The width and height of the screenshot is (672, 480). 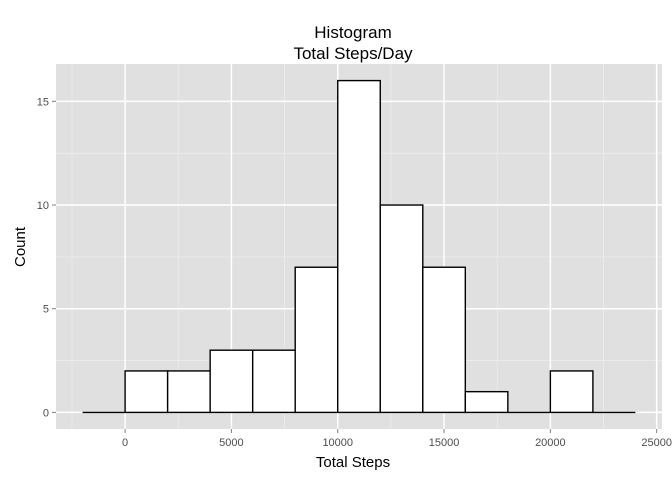 I want to click on chart-title-line-2: Total Steps/Day, so click(x=353, y=53).